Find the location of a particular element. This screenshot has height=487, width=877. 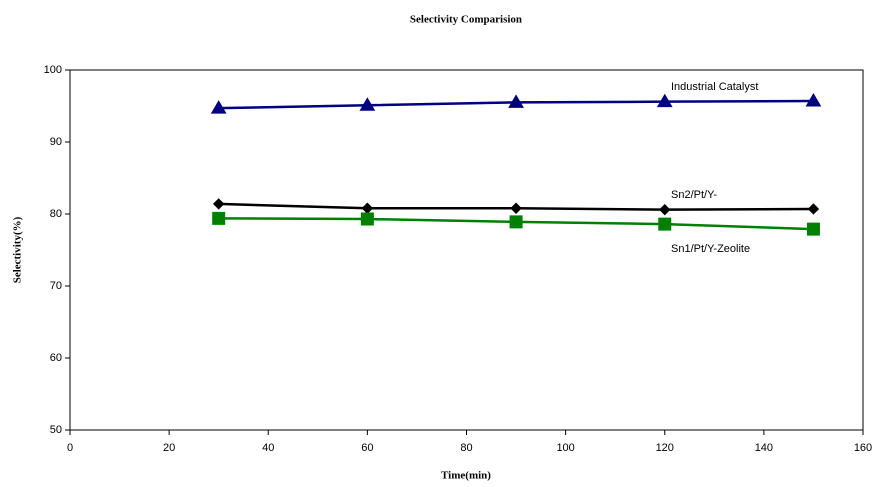

x-tick-label: 60 is located at coordinates (367, 448).